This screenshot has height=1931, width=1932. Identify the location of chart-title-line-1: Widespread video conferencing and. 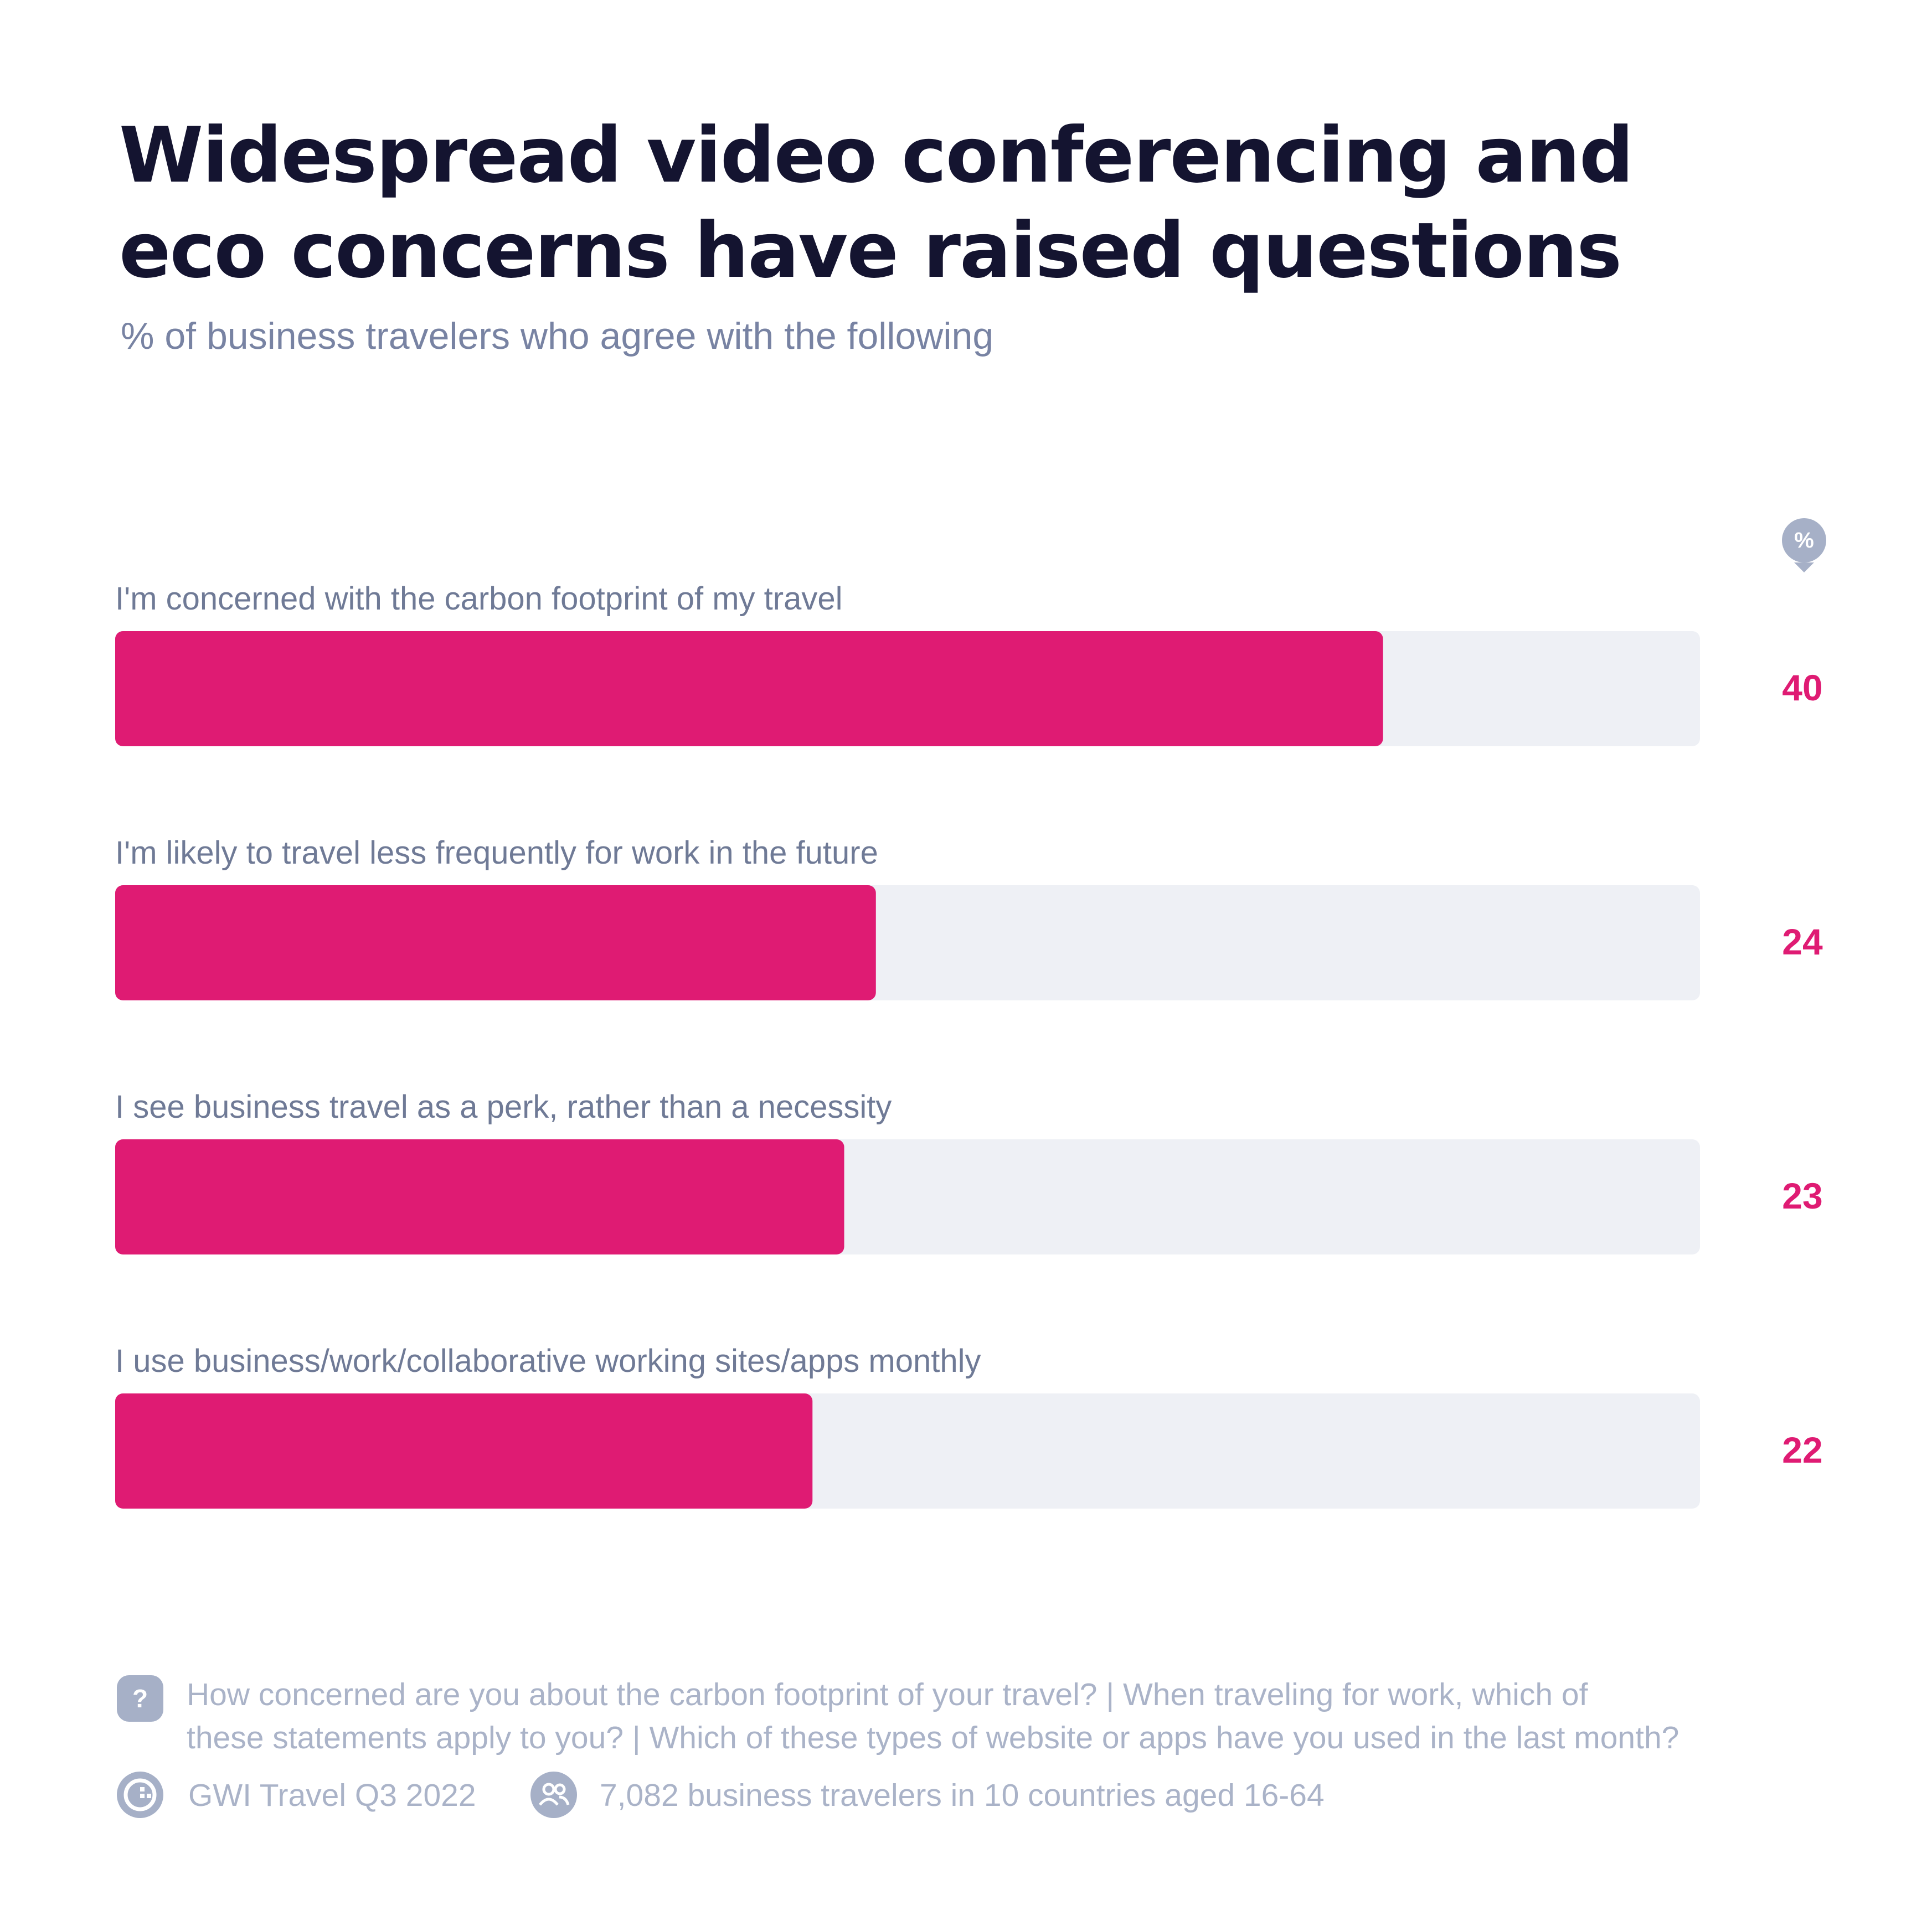
(876, 155).